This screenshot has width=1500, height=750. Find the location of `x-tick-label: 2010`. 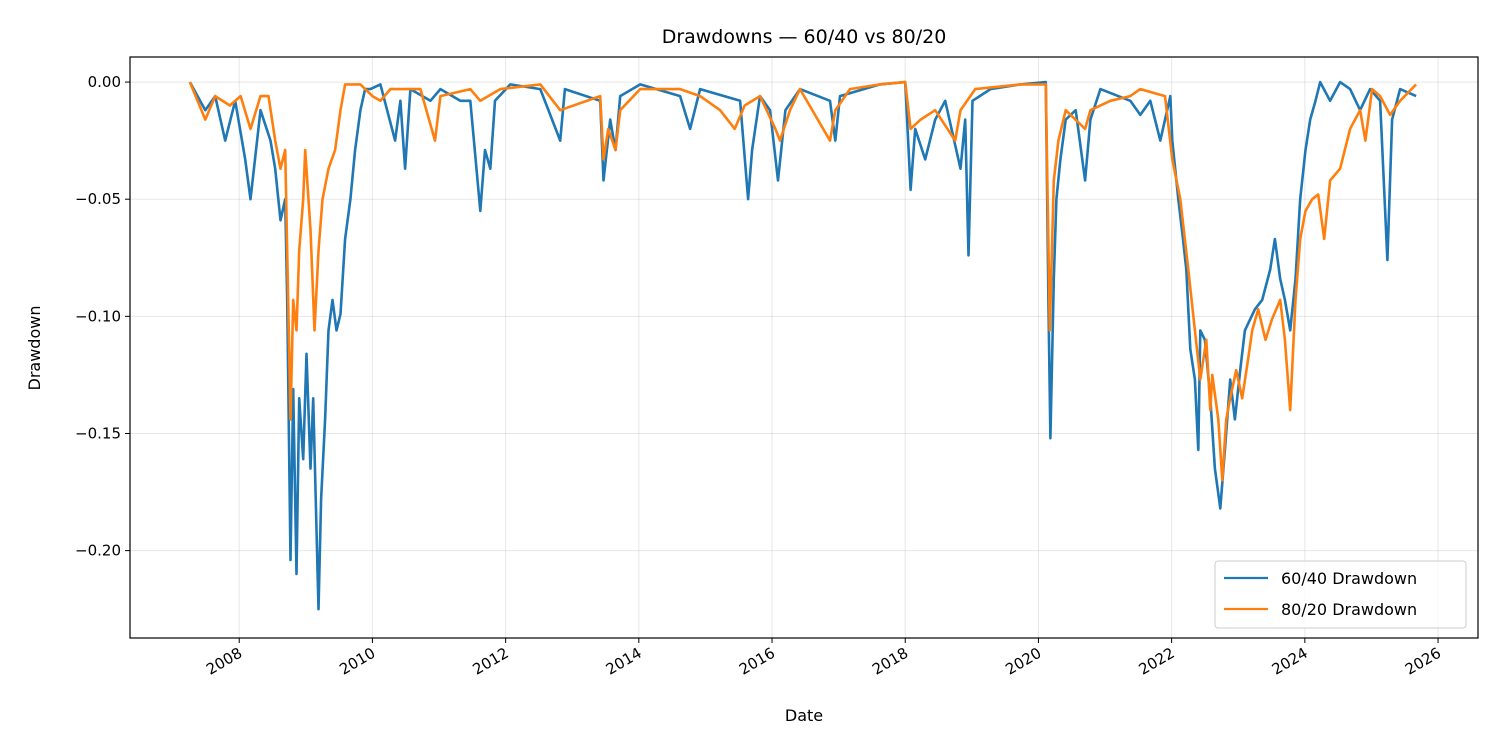

x-tick-label: 2010 is located at coordinates (357, 661).